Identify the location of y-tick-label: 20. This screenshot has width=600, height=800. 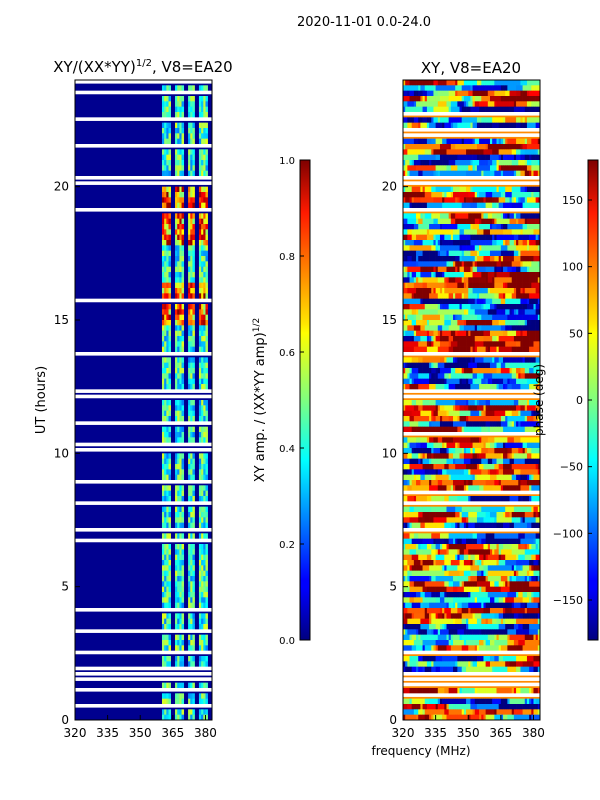
(61, 187).